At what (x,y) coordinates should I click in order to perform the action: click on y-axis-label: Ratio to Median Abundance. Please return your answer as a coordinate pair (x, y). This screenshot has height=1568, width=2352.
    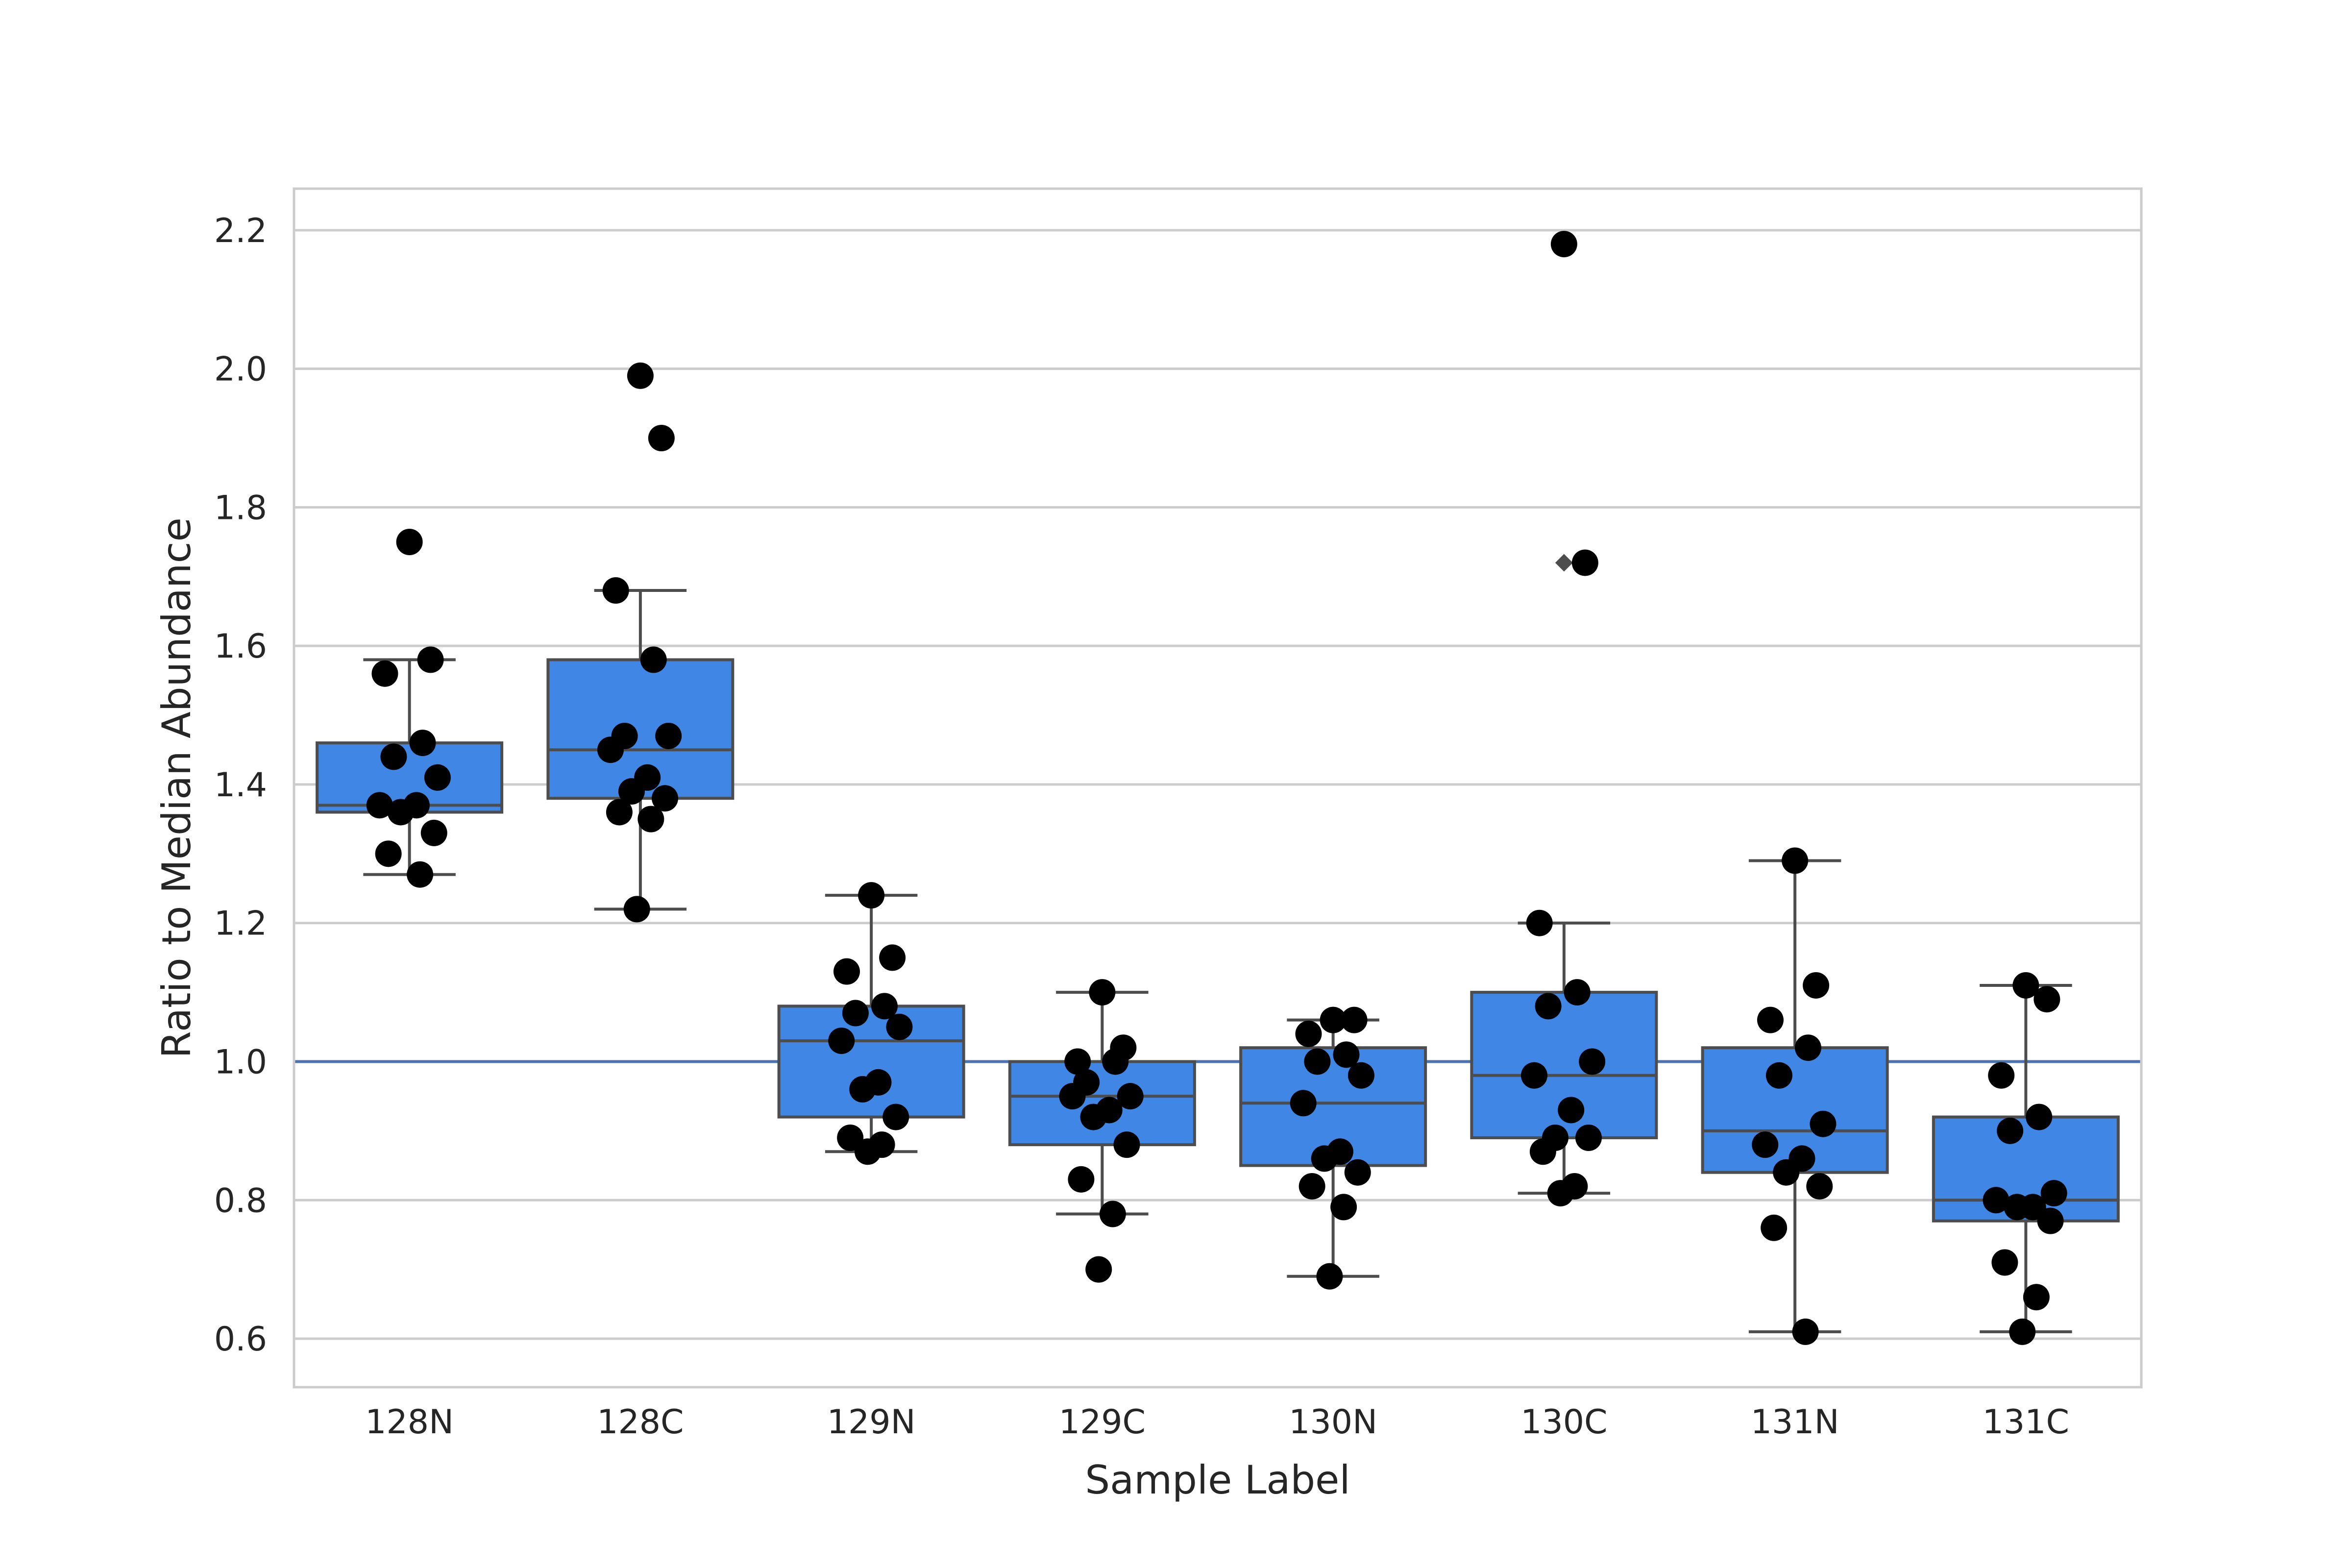
    Looking at the image, I should click on (176, 787).